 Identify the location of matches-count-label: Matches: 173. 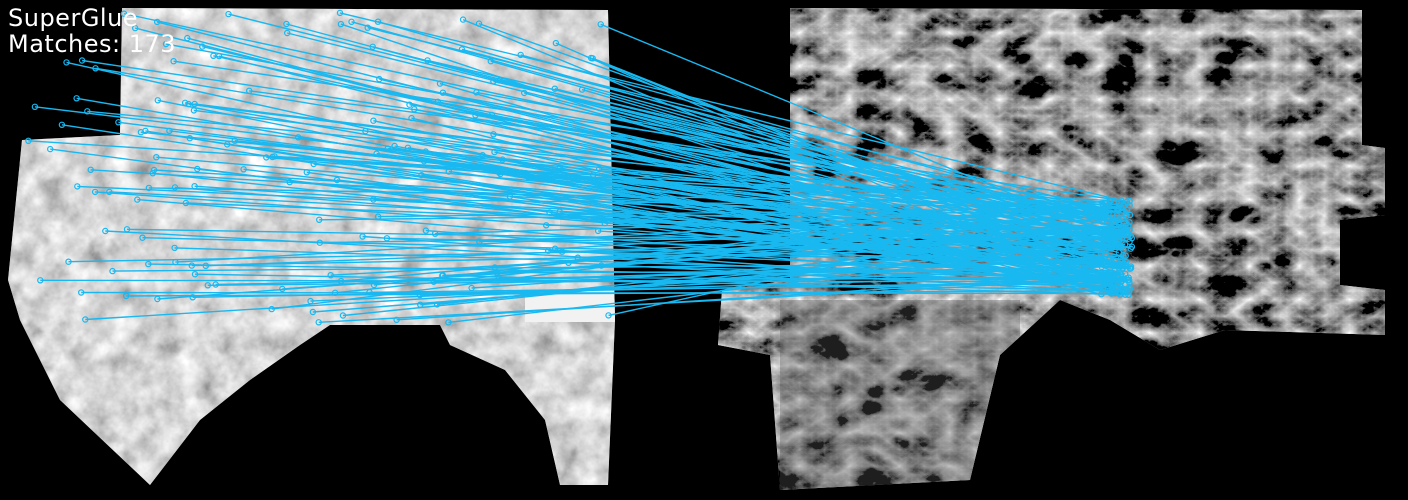
(92, 44).